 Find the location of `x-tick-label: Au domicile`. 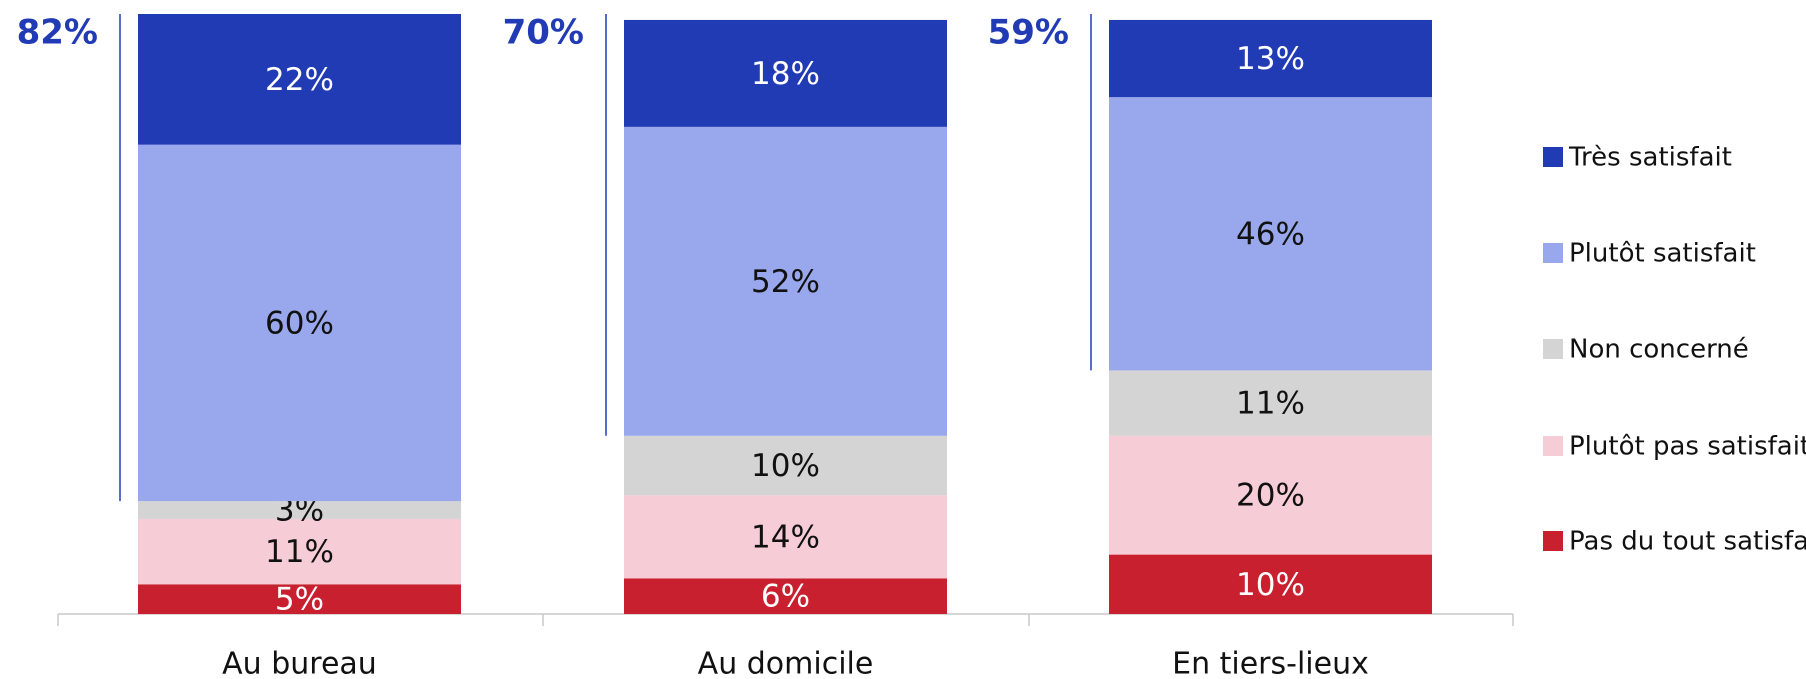

x-tick-label: Au domicile is located at coordinates (786, 663).